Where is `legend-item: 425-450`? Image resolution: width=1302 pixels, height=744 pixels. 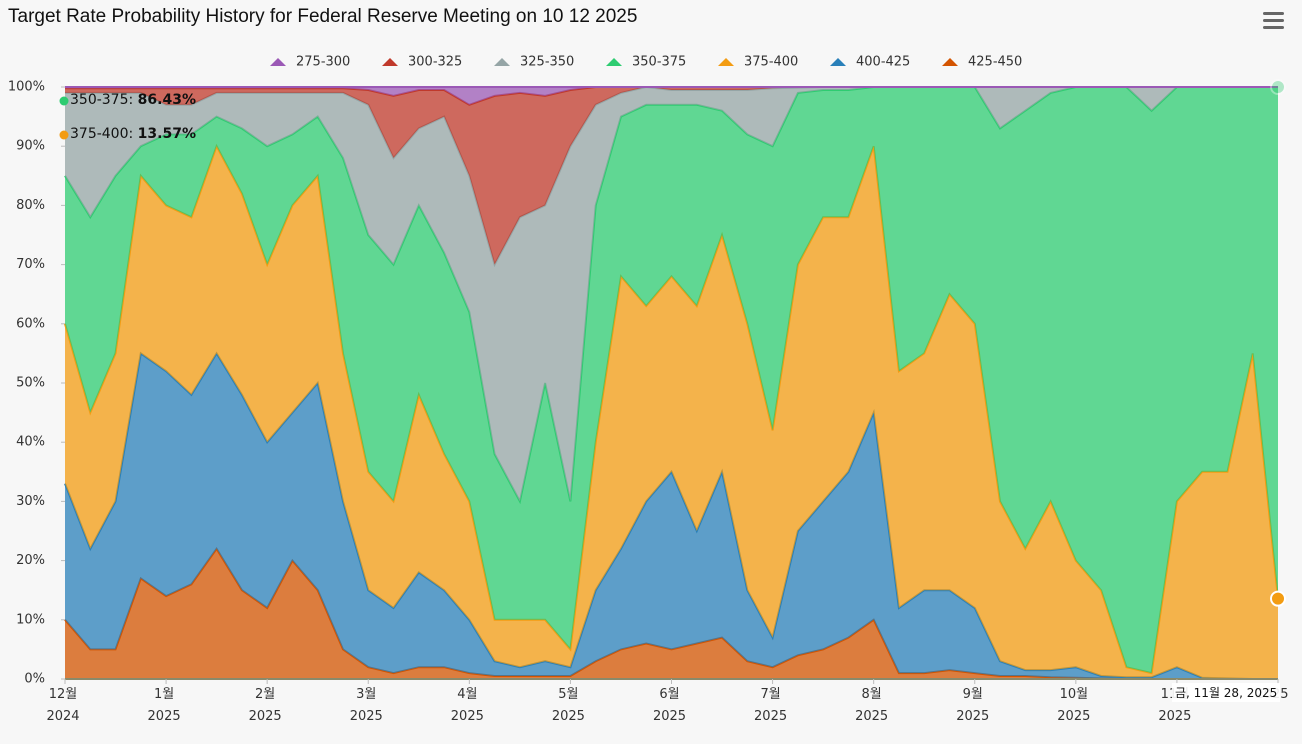 legend-item: 425-450 is located at coordinates (982, 62).